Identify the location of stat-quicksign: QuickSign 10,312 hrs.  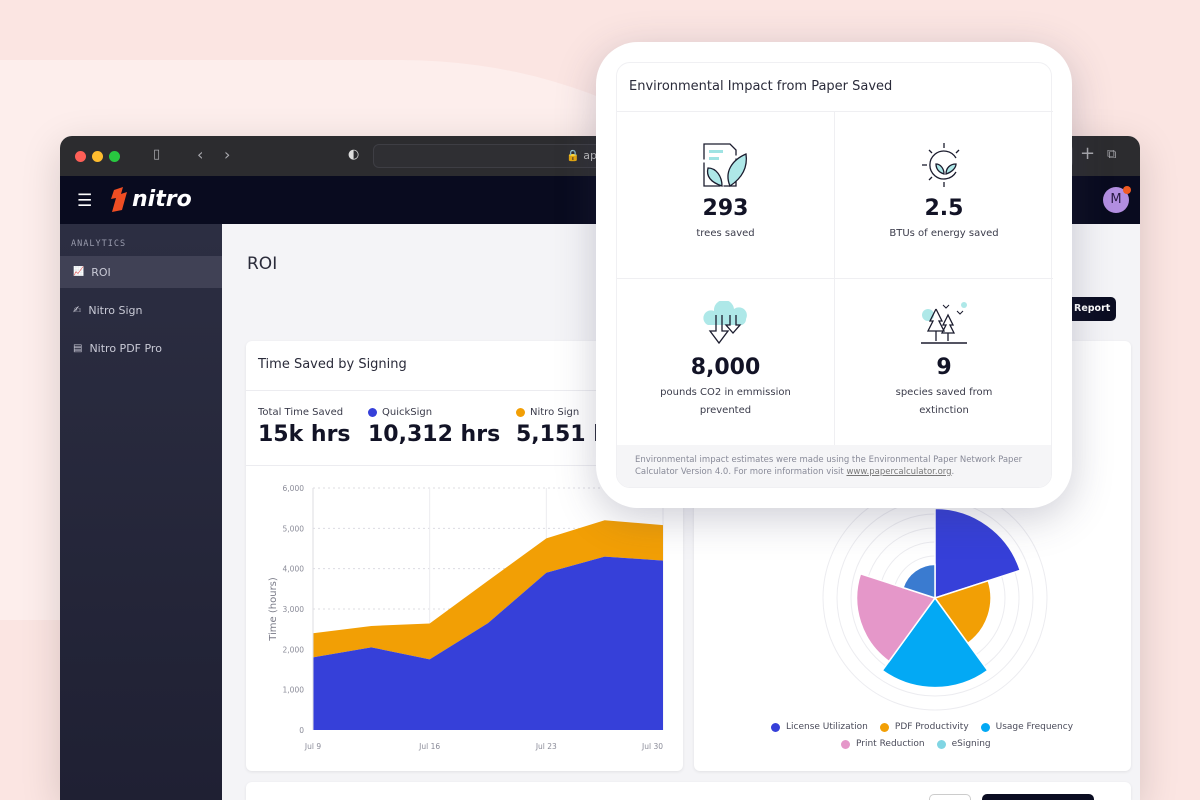
(434, 427).